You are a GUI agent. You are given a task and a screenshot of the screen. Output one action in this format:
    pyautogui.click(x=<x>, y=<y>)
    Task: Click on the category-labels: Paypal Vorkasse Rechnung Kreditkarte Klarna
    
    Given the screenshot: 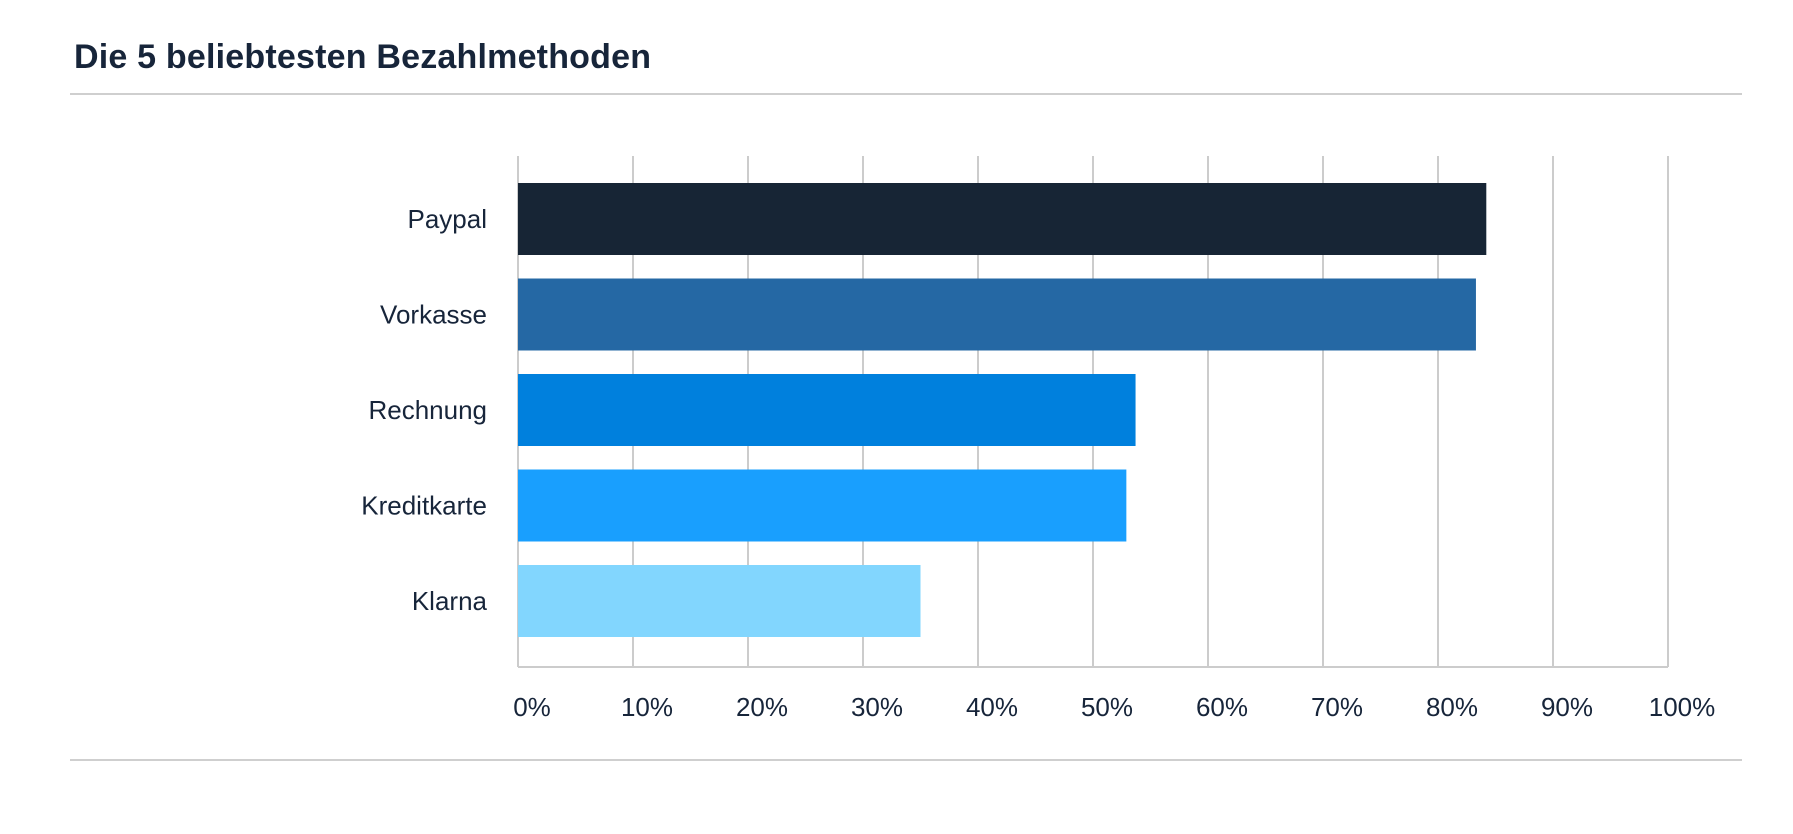 What is the action you would take?
    pyautogui.click(x=424, y=410)
    